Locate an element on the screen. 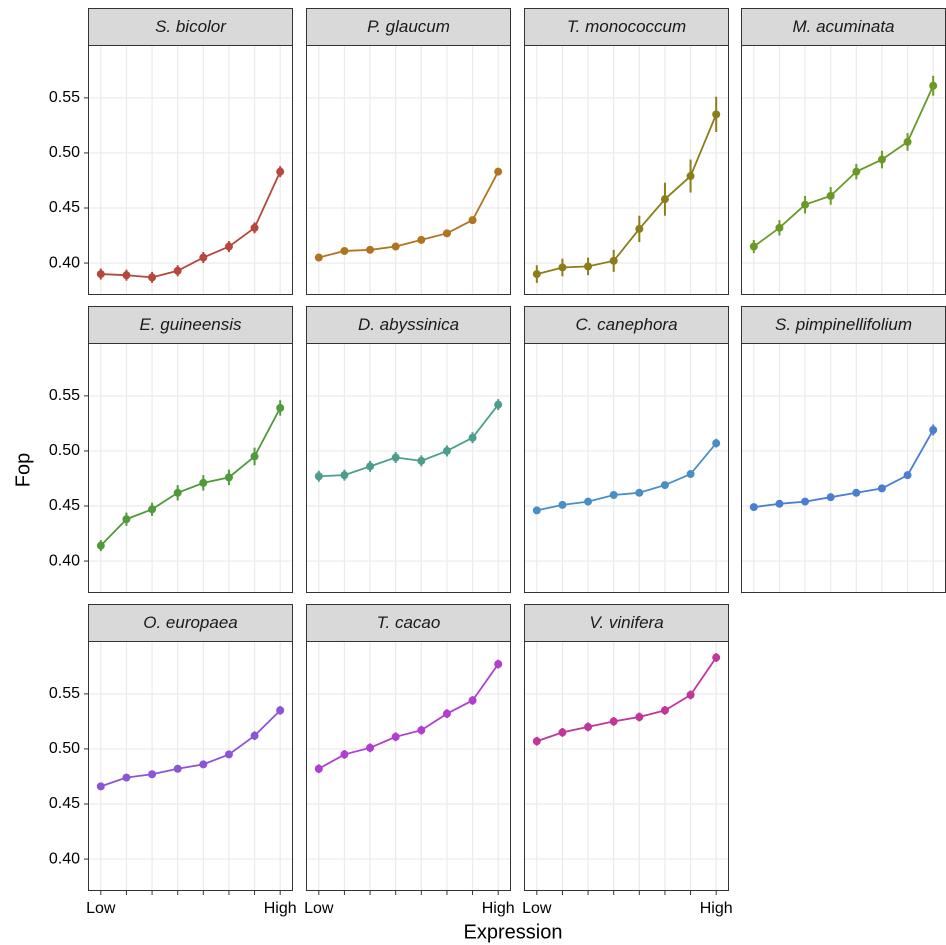  facet-panel: E. guineensis 0.40 0.45 0.50 0.55 is located at coordinates (171, 449).